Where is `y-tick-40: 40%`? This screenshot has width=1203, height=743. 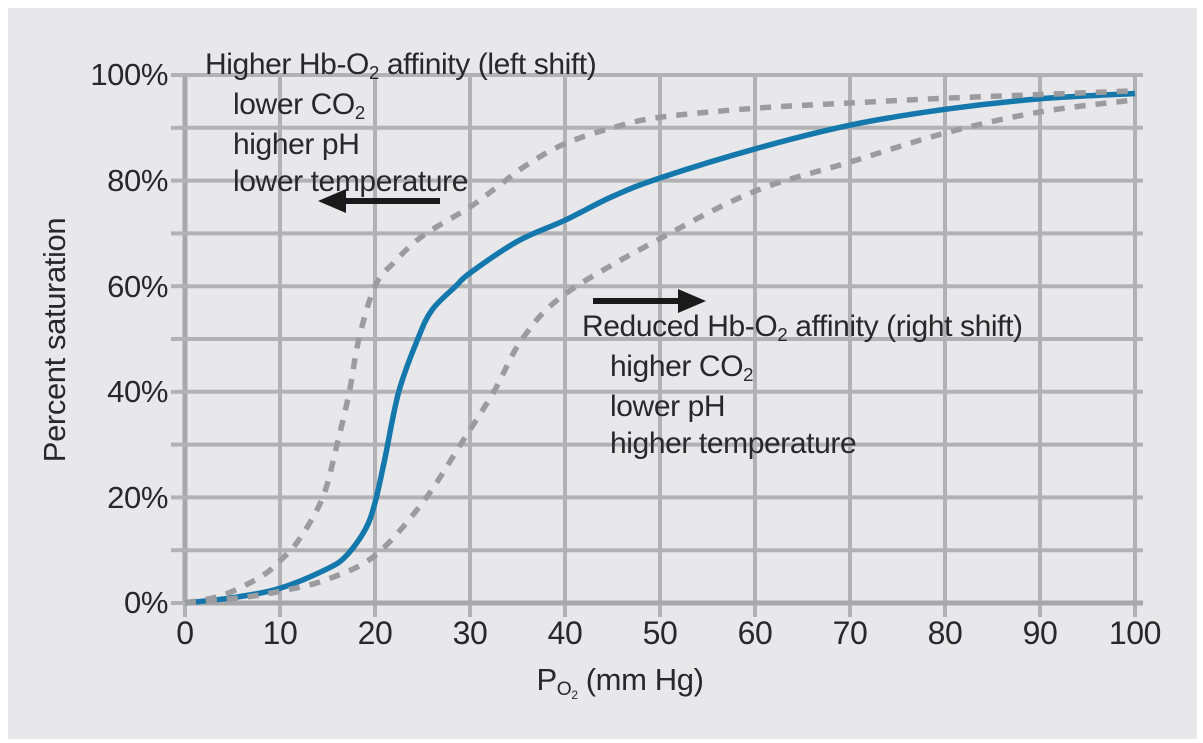 y-tick-40: 40% is located at coordinates (137, 391).